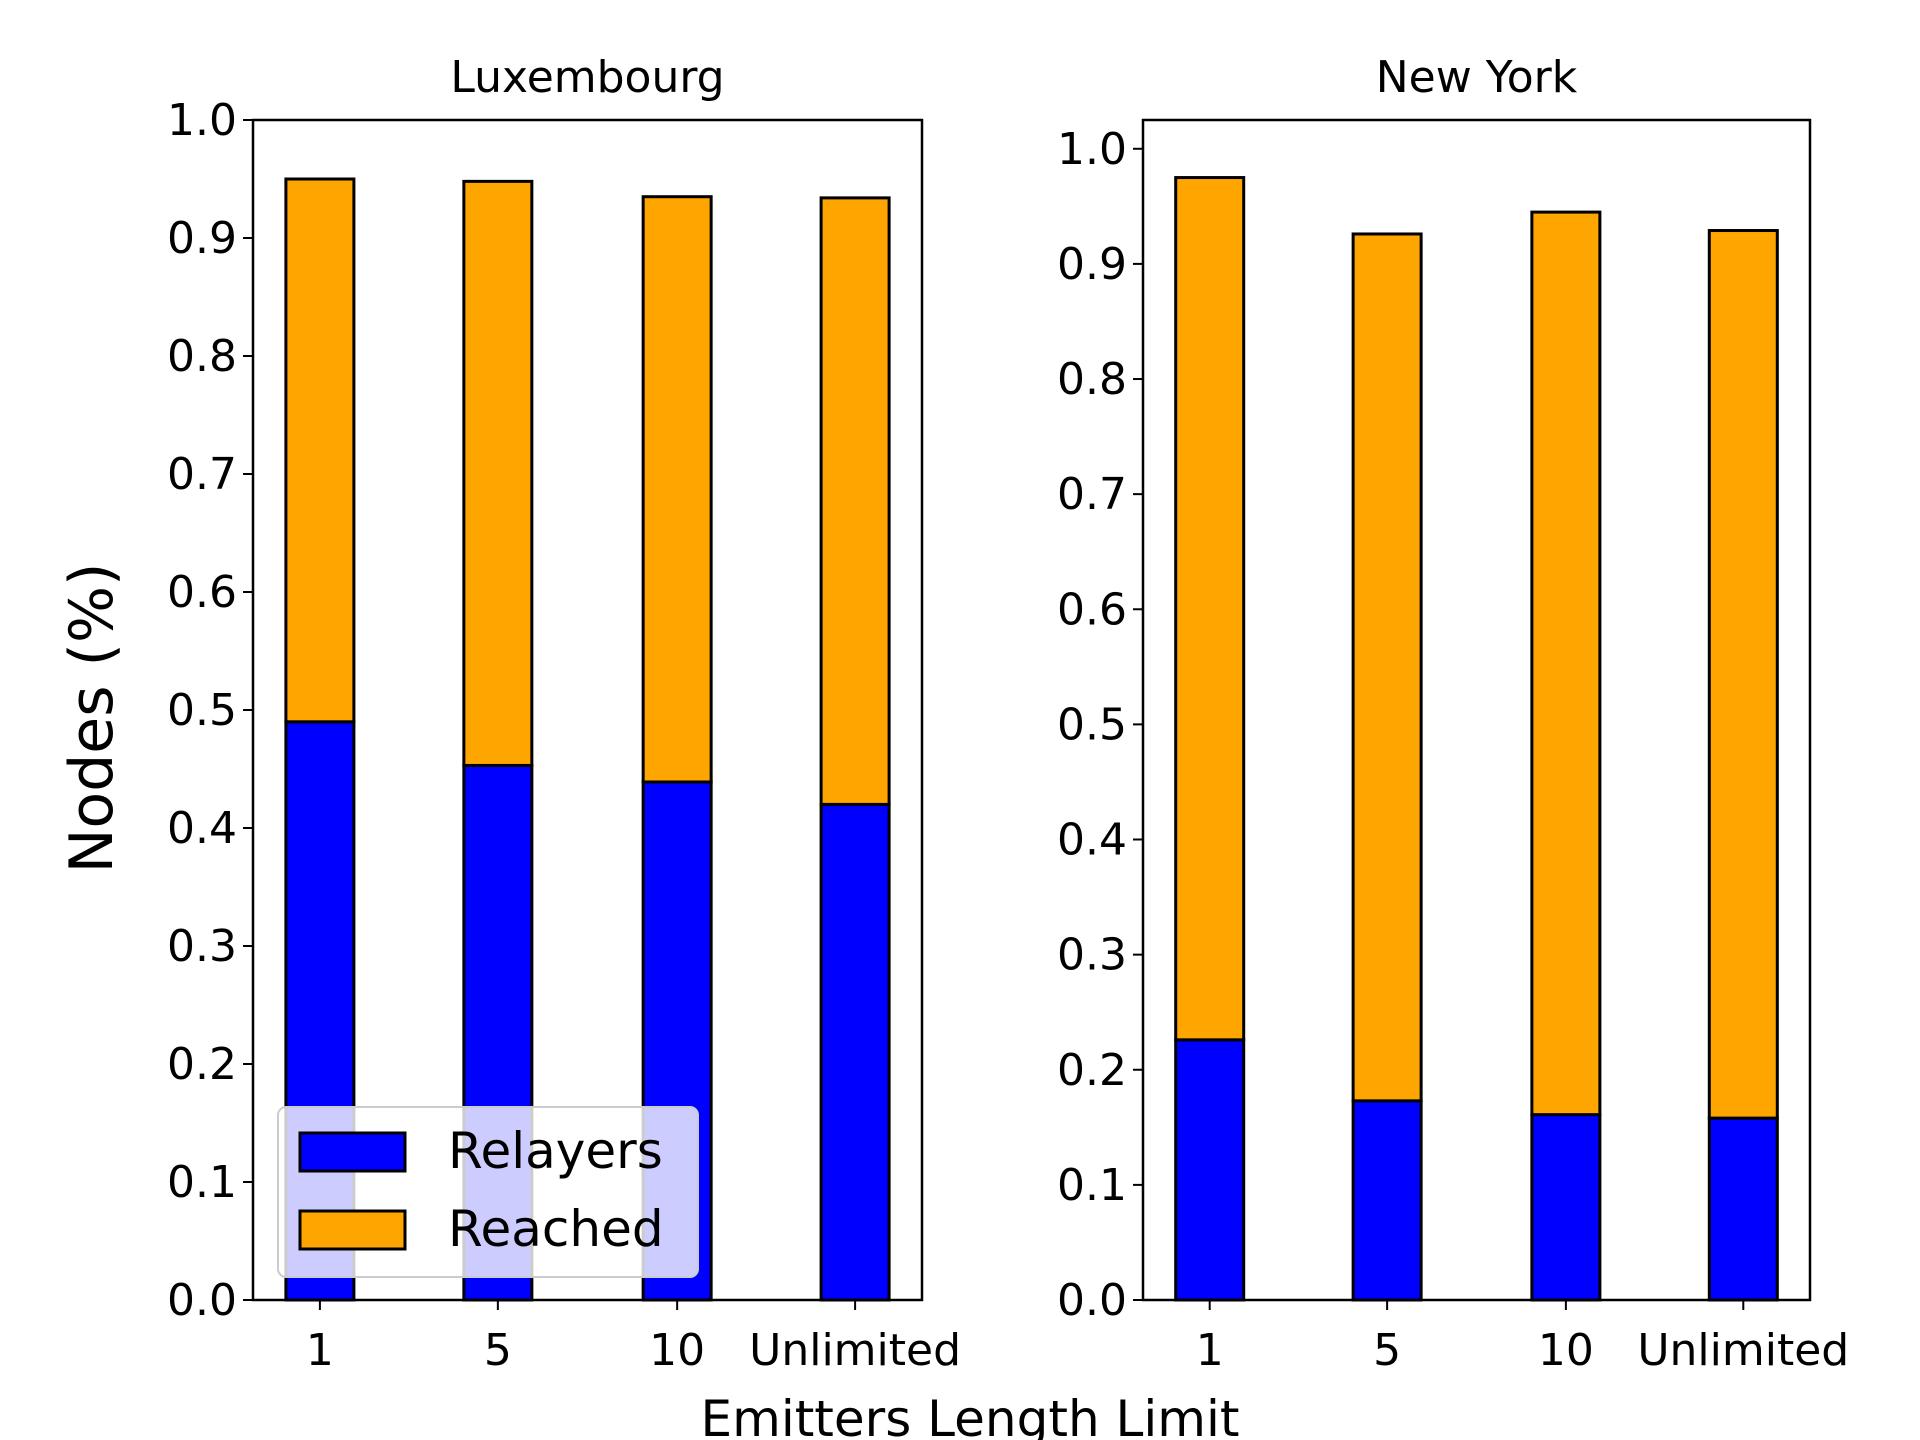 This screenshot has width=1920, height=1440. What do you see at coordinates (488, 1192) in the screenshot?
I see `legend: Relayers Reached` at bounding box center [488, 1192].